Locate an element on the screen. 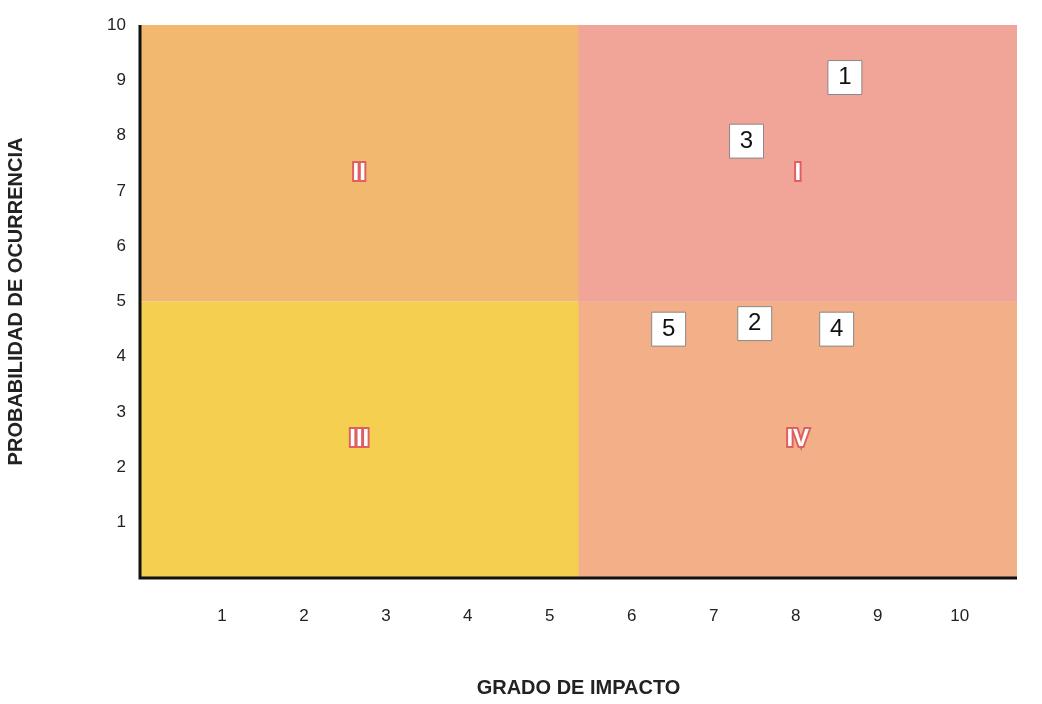 The width and height of the screenshot is (1042, 704). annotation: I is located at coordinates (798, 171).